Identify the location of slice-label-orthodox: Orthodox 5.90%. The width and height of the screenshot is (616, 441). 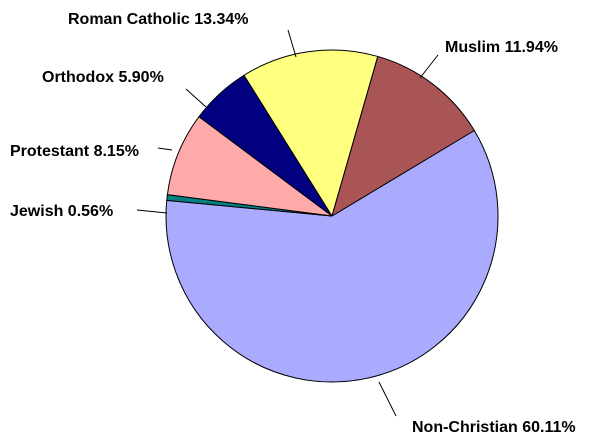
(103, 77).